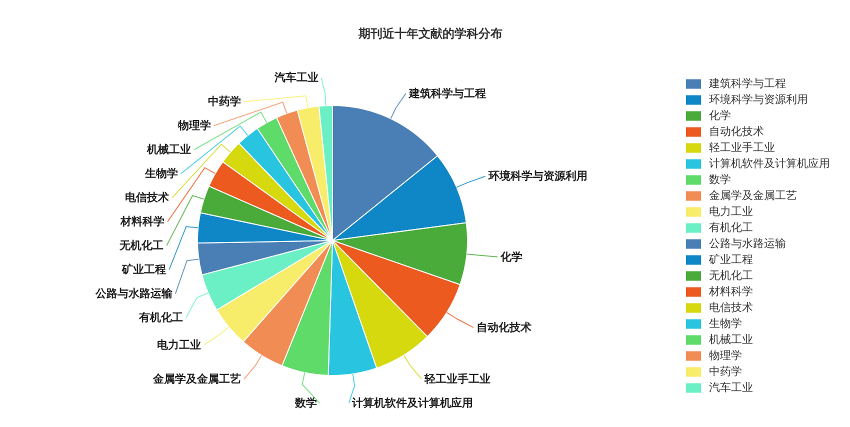 Image resolution: width=850 pixels, height=427 pixels. I want to click on slice-label: 机械工业, so click(169, 149).